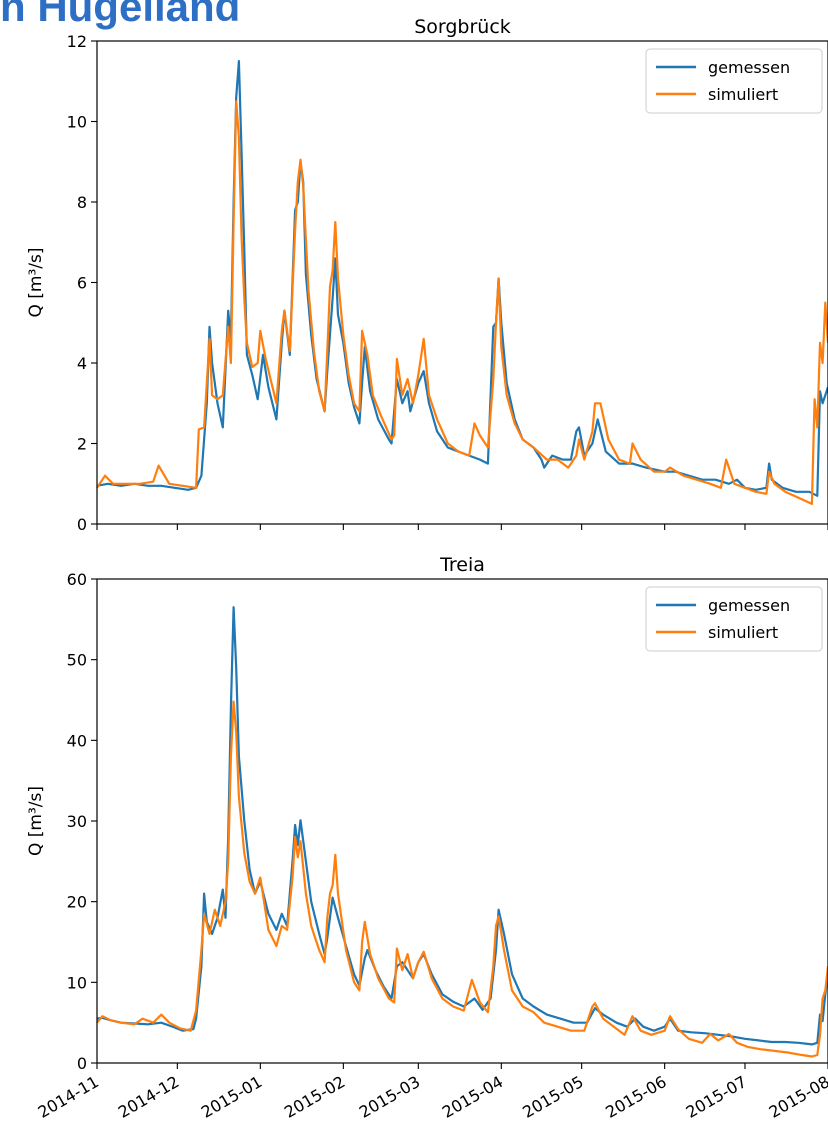 The height and width of the screenshot is (1136, 828). What do you see at coordinates (82, 283) in the screenshot?
I see `y-tick-label: 6` at bounding box center [82, 283].